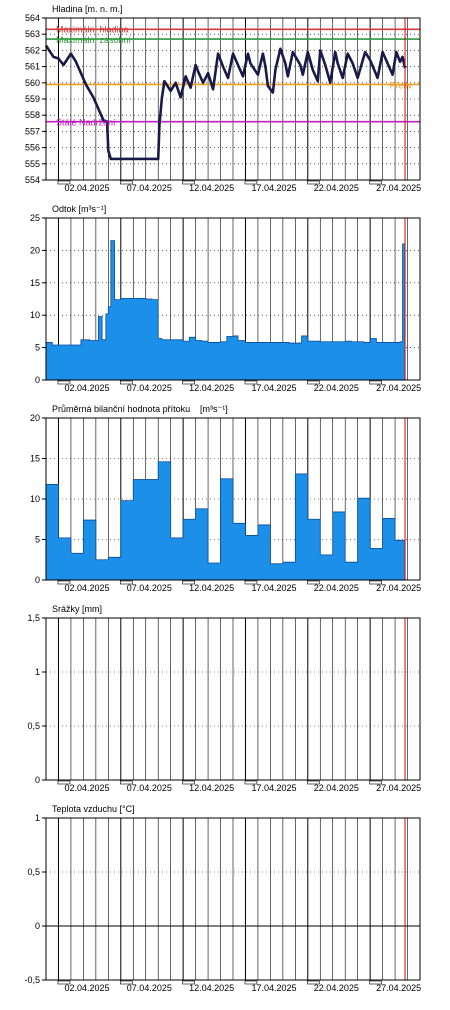 The image size is (450, 1010). What do you see at coordinates (32, 980) in the screenshot?
I see `y-tick-label: -0,5` at bounding box center [32, 980].